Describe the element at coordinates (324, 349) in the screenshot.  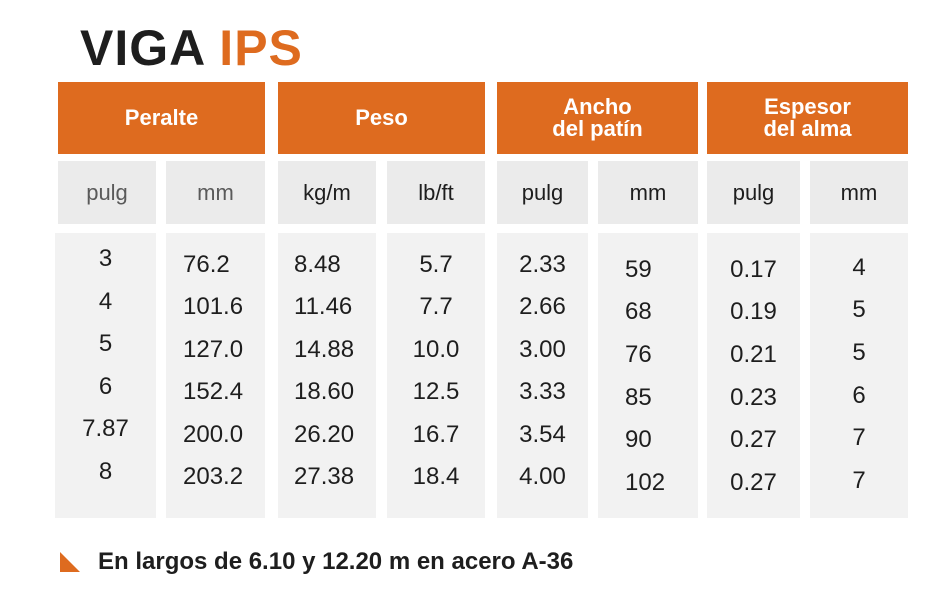
I see `cell: 14.88` at that location.